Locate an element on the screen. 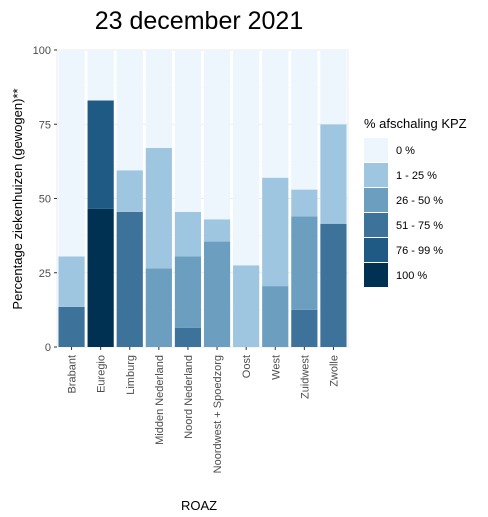 This screenshot has height=517, width=488. y-tick-label: 100 is located at coordinates (42, 51).